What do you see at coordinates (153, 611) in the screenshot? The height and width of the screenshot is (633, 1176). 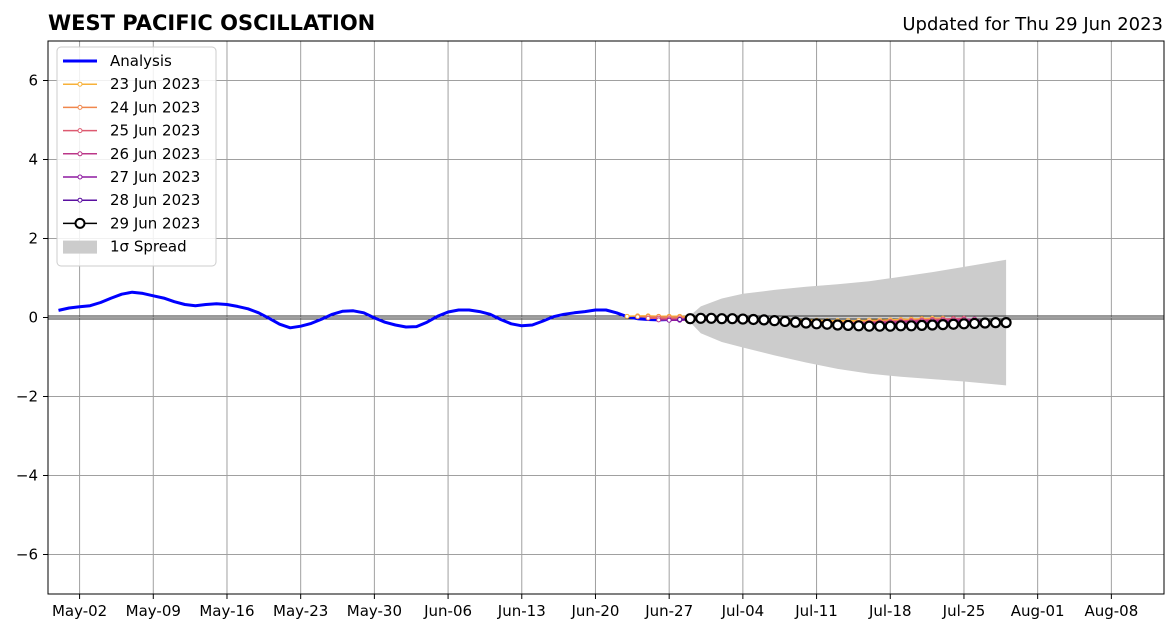 I see `x-tick-label: May-09` at bounding box center [153, 611].